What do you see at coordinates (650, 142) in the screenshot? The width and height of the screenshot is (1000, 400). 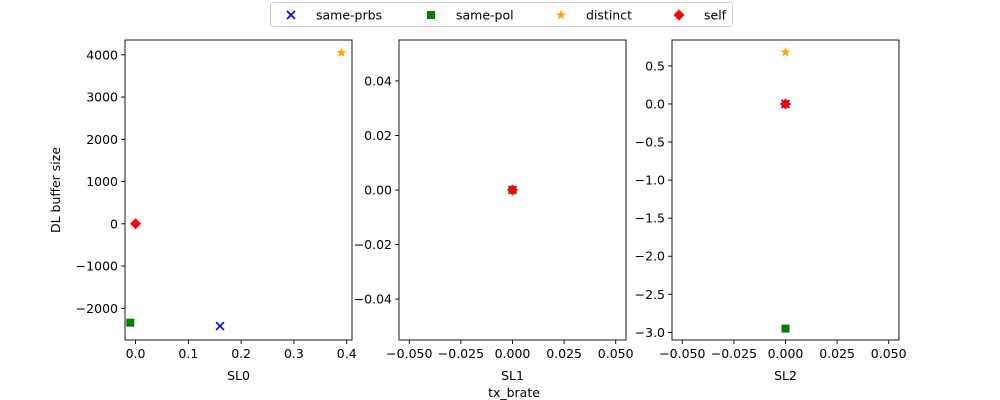 I see `y-tick-label: −0.5` at bounding box center [650, 142].